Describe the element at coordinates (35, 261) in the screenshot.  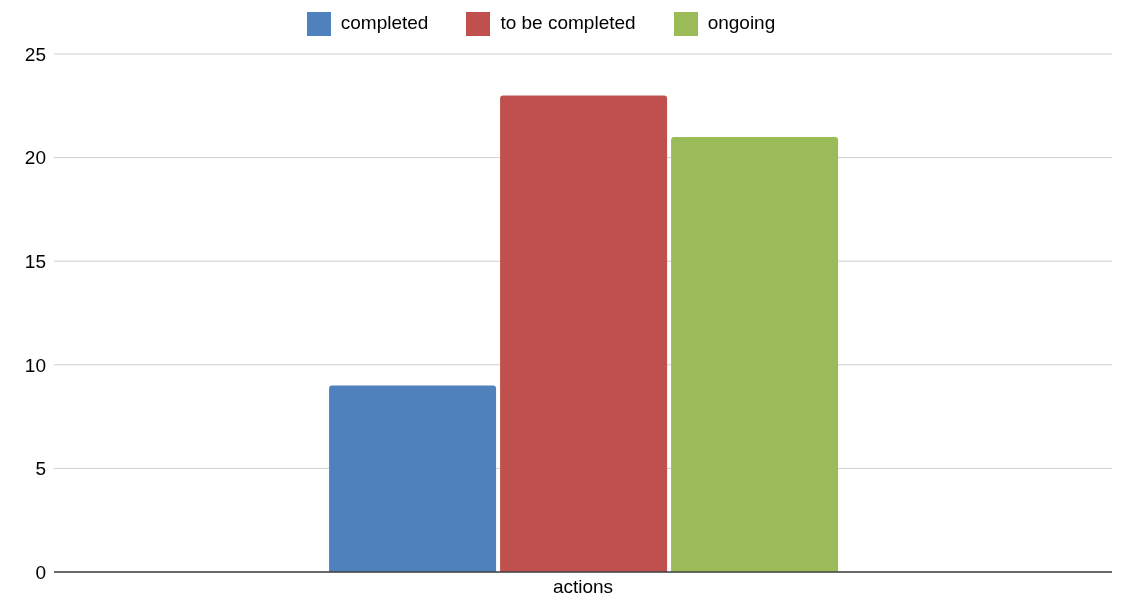
I see `y-tick-label: 15` at that location.